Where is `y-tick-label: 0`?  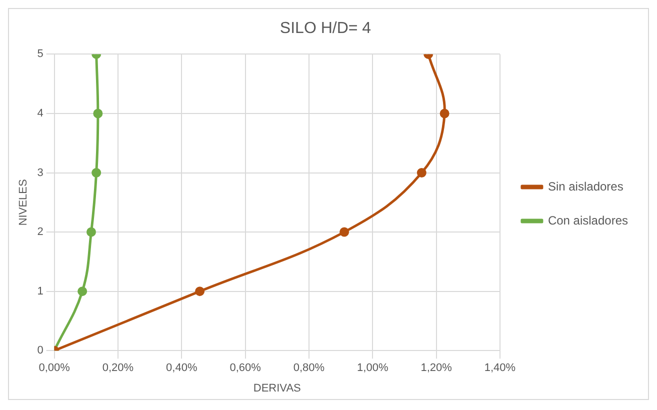 y-tick-label: 0 is located at coordinates (40, 350).